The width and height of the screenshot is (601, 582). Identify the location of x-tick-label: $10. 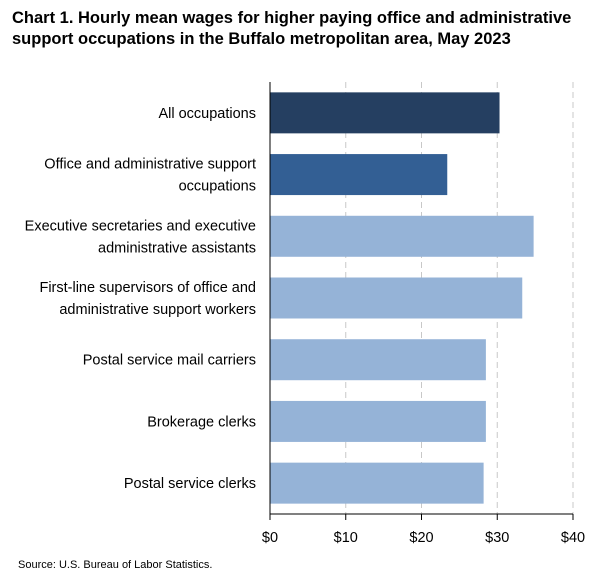
(346, 538).